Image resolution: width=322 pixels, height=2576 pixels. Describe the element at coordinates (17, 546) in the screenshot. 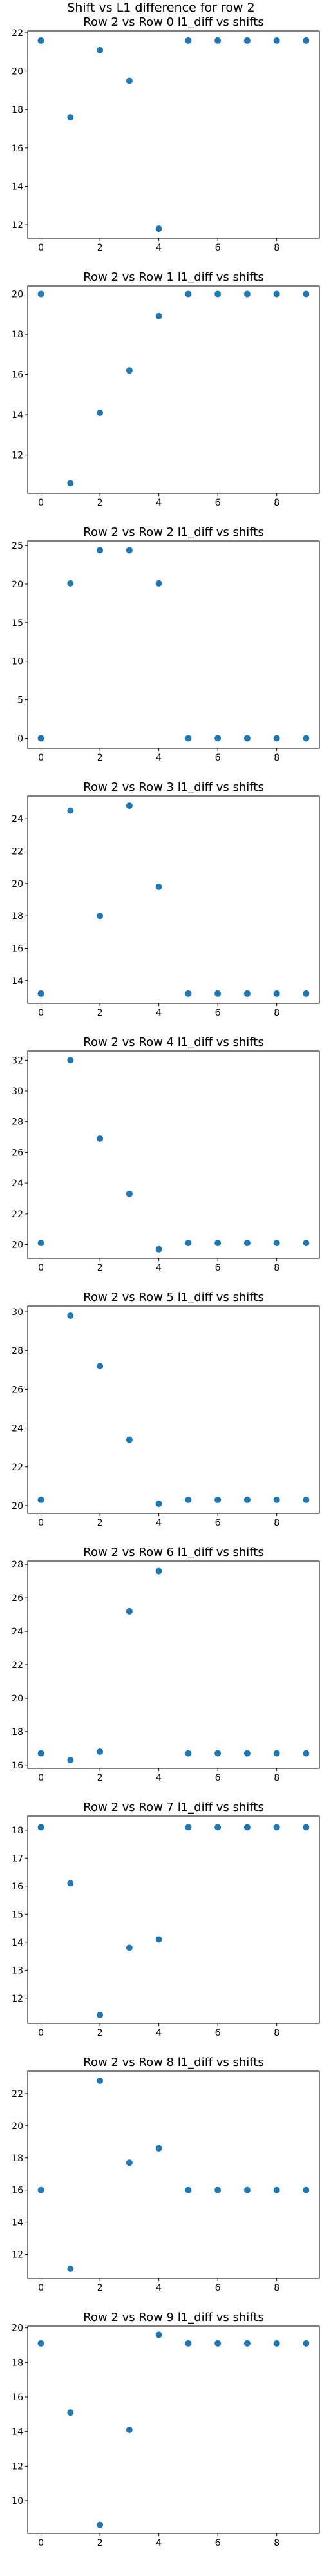

I see `y-tick-label: 25` at that location.